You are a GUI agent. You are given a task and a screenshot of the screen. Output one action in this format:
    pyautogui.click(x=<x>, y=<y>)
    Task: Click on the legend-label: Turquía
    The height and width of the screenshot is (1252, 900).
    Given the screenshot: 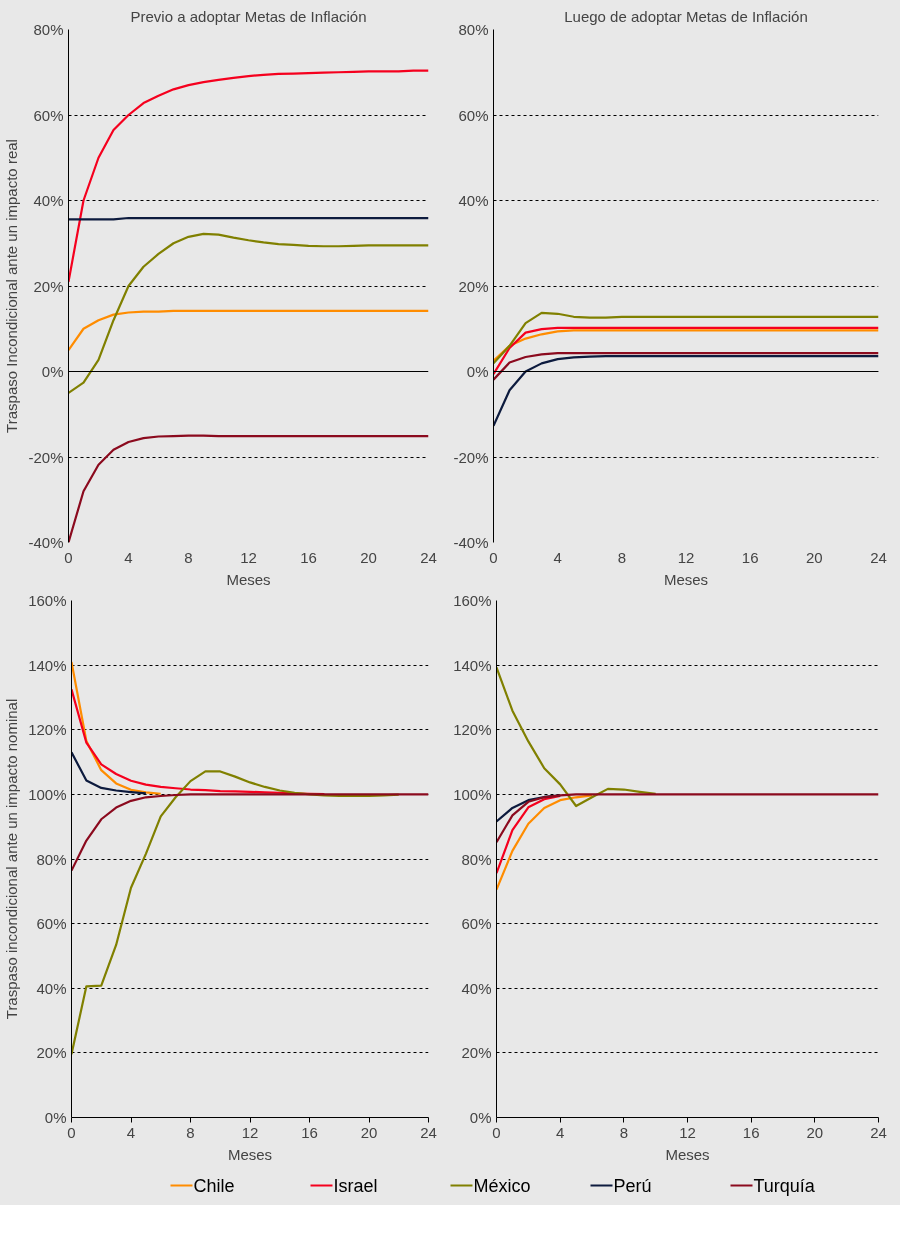 What is the action you would take?
    pyautogui.click(x=784, y=1185)
    